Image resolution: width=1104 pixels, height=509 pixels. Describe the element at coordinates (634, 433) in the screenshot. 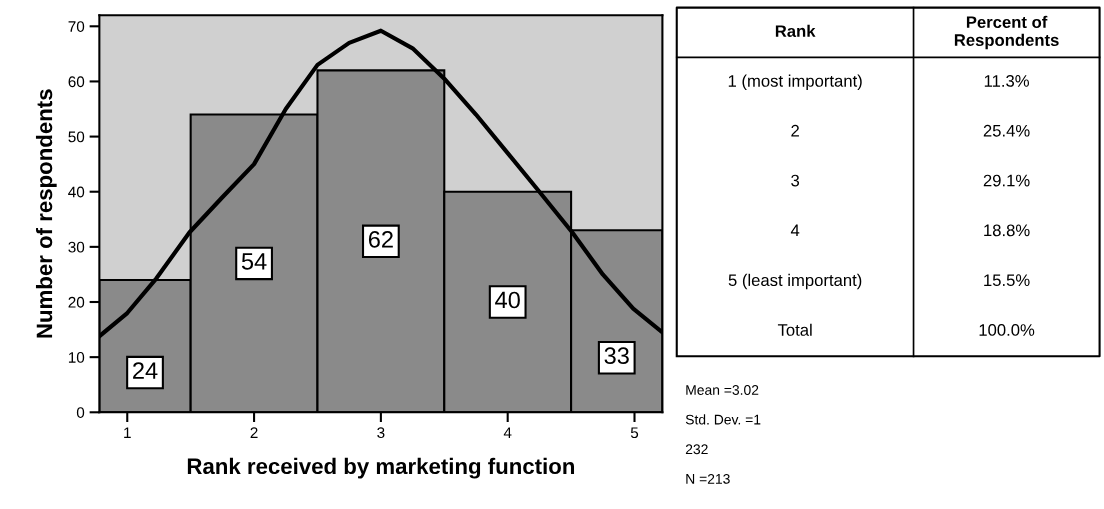

I see `x-tick-label: 5` at that location.